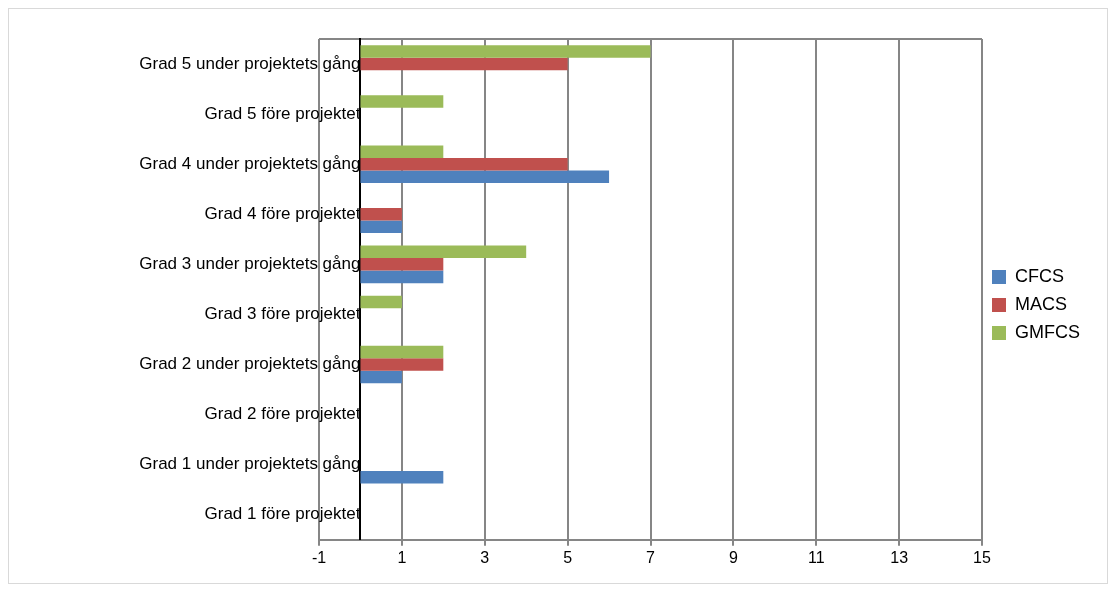  What do you see at coordinates (282, 113) in the screenshot?
I see `y-tick-label: Grad 5 före projektet` at bounding box center [282, 113].